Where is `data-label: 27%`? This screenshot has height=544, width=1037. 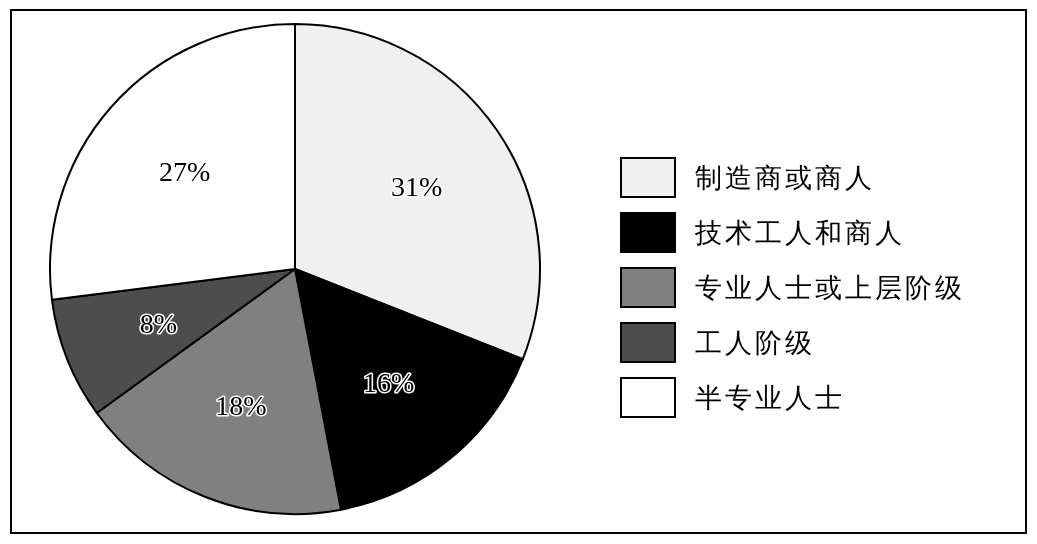 data-label: 27% is located at coordinates (185, 172).